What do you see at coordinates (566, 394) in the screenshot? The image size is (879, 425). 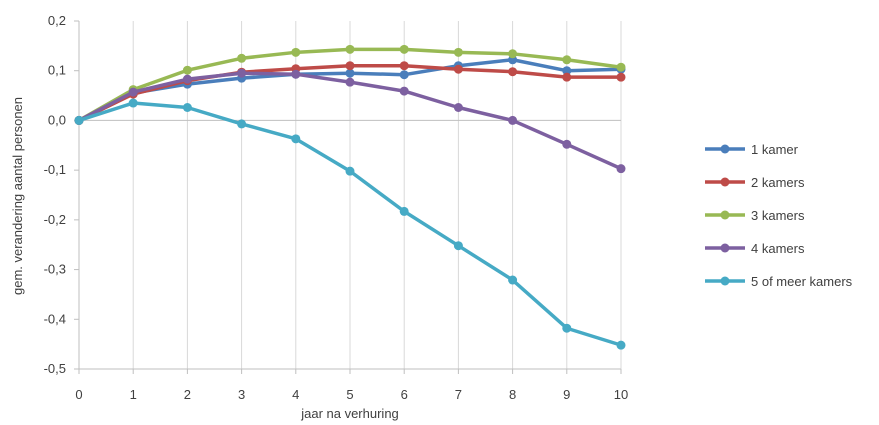 I see `x-tick-label: 9` at bounding box center [566, 394].